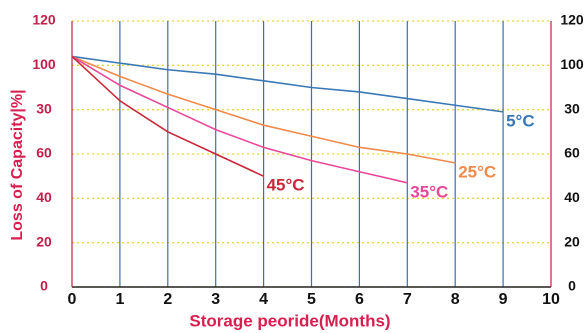 Image resolution: width=585 pixels, height=333 pixels. What do you see at coordinates (263, 299) in the screenshot?
I see `x-tick-label: 4` at bounding box center [263, 299].